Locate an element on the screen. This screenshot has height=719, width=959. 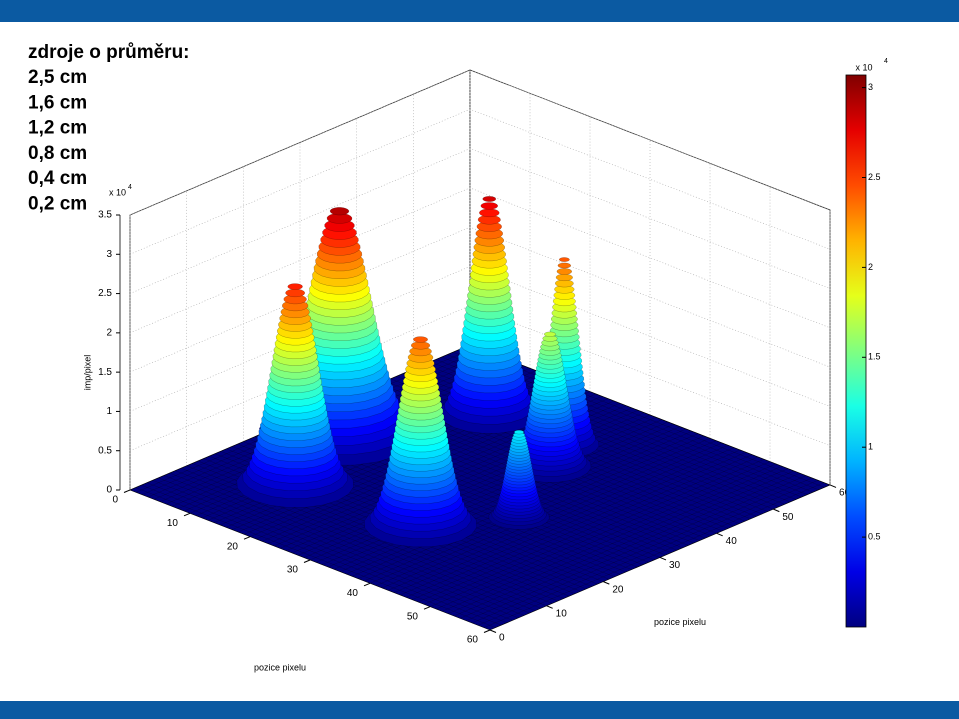
z-tick-label: 2.5 is located at coordinates (105, 293).